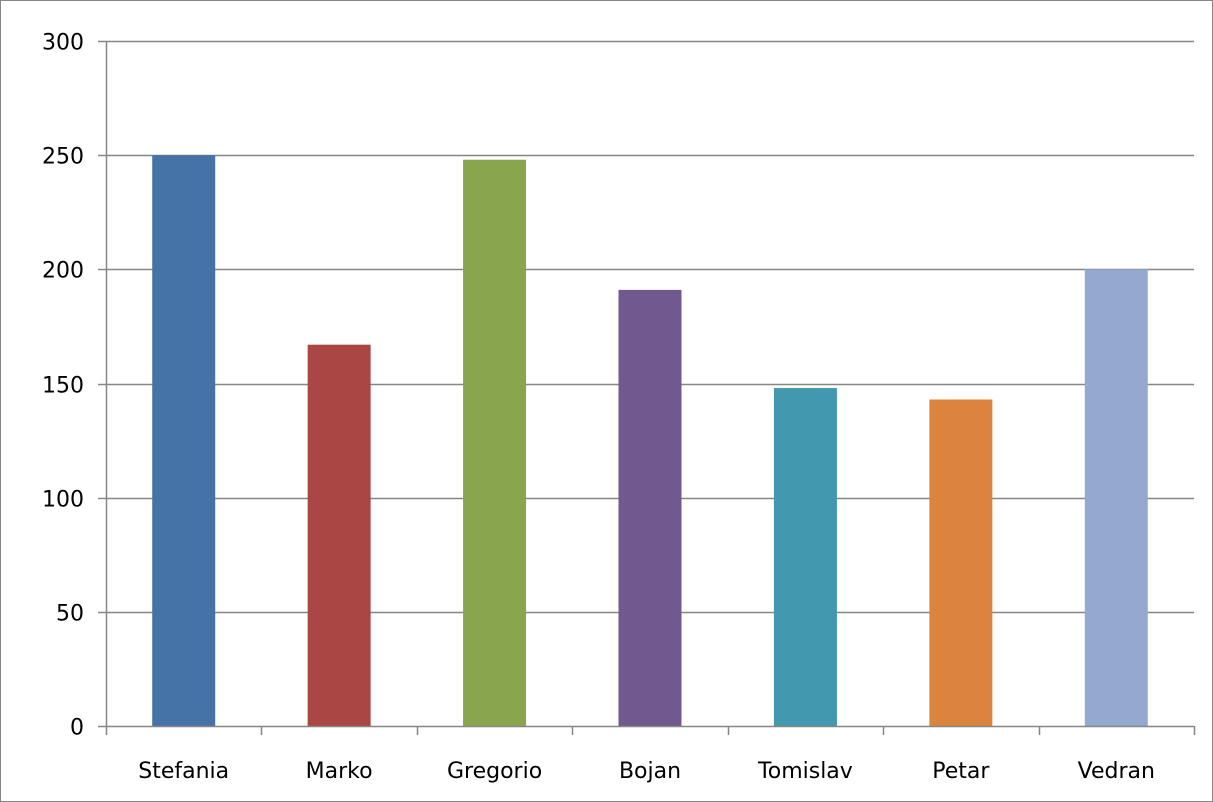 The image size is (1213, 802). What do you see at coordinates (70, 614) in the screenshot?
I see `y-tick-label: 50` at bounding box center [70, 614].